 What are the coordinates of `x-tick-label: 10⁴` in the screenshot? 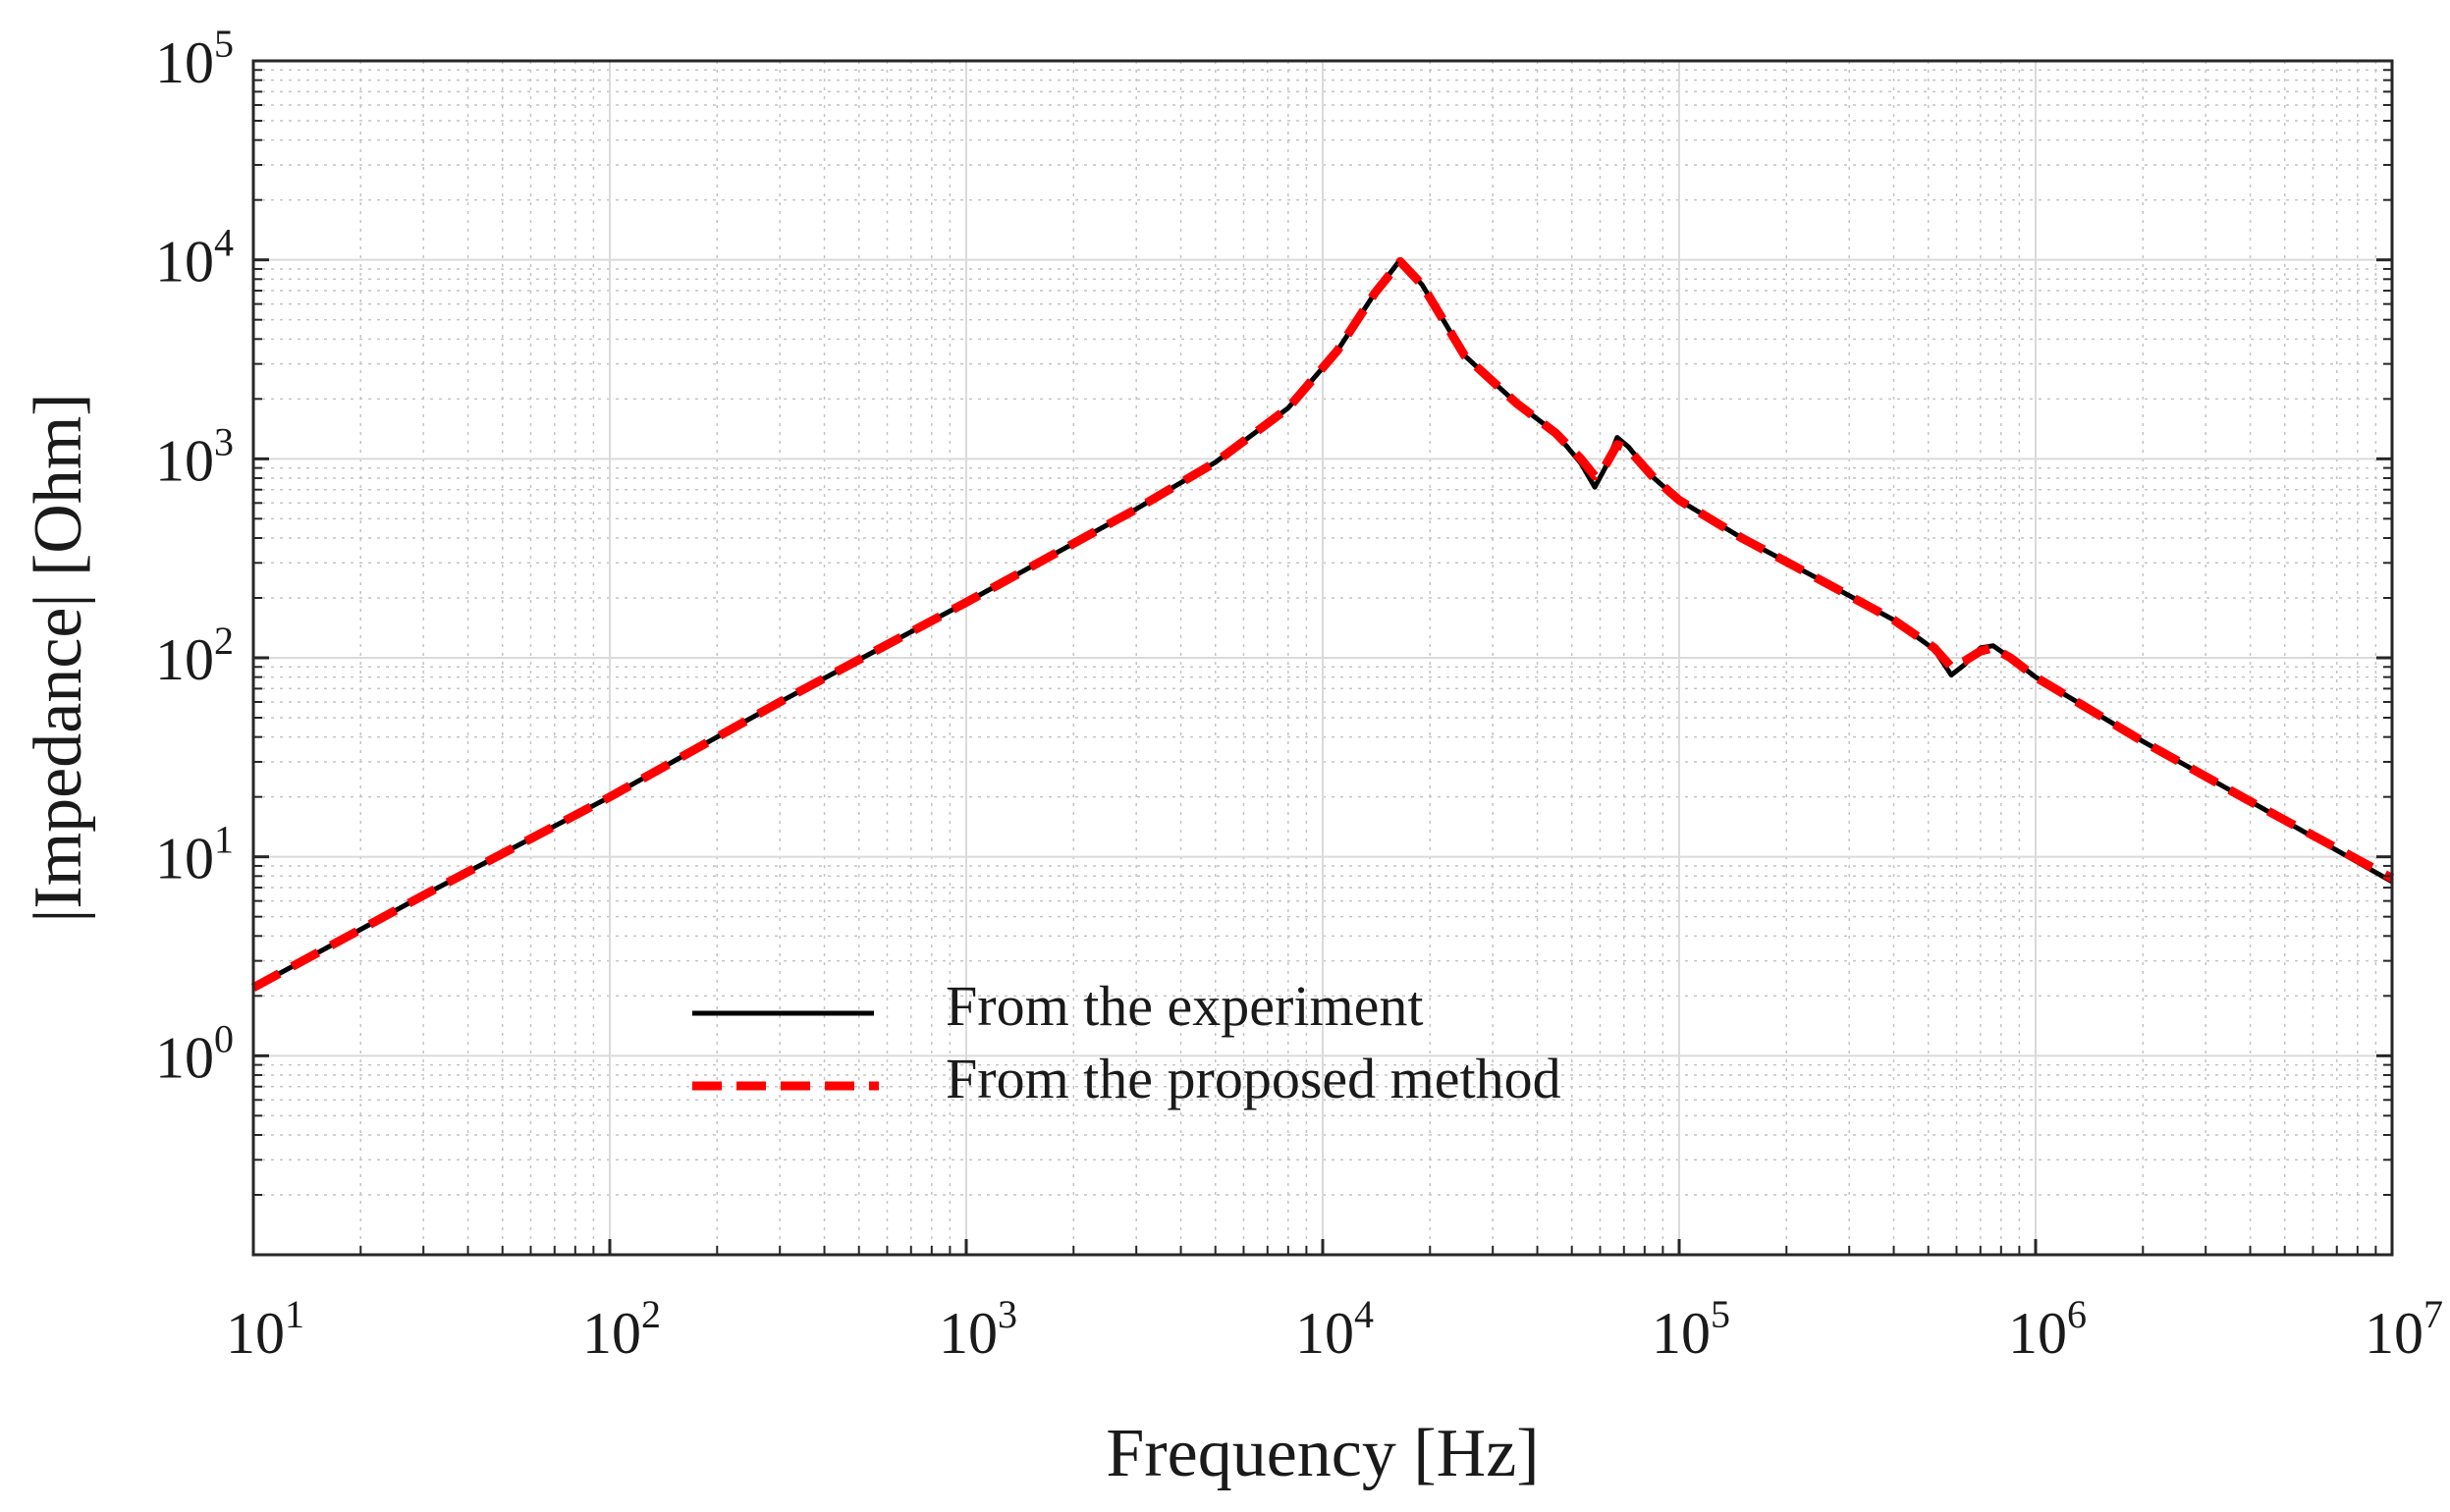 It's located at (1334, 1329).